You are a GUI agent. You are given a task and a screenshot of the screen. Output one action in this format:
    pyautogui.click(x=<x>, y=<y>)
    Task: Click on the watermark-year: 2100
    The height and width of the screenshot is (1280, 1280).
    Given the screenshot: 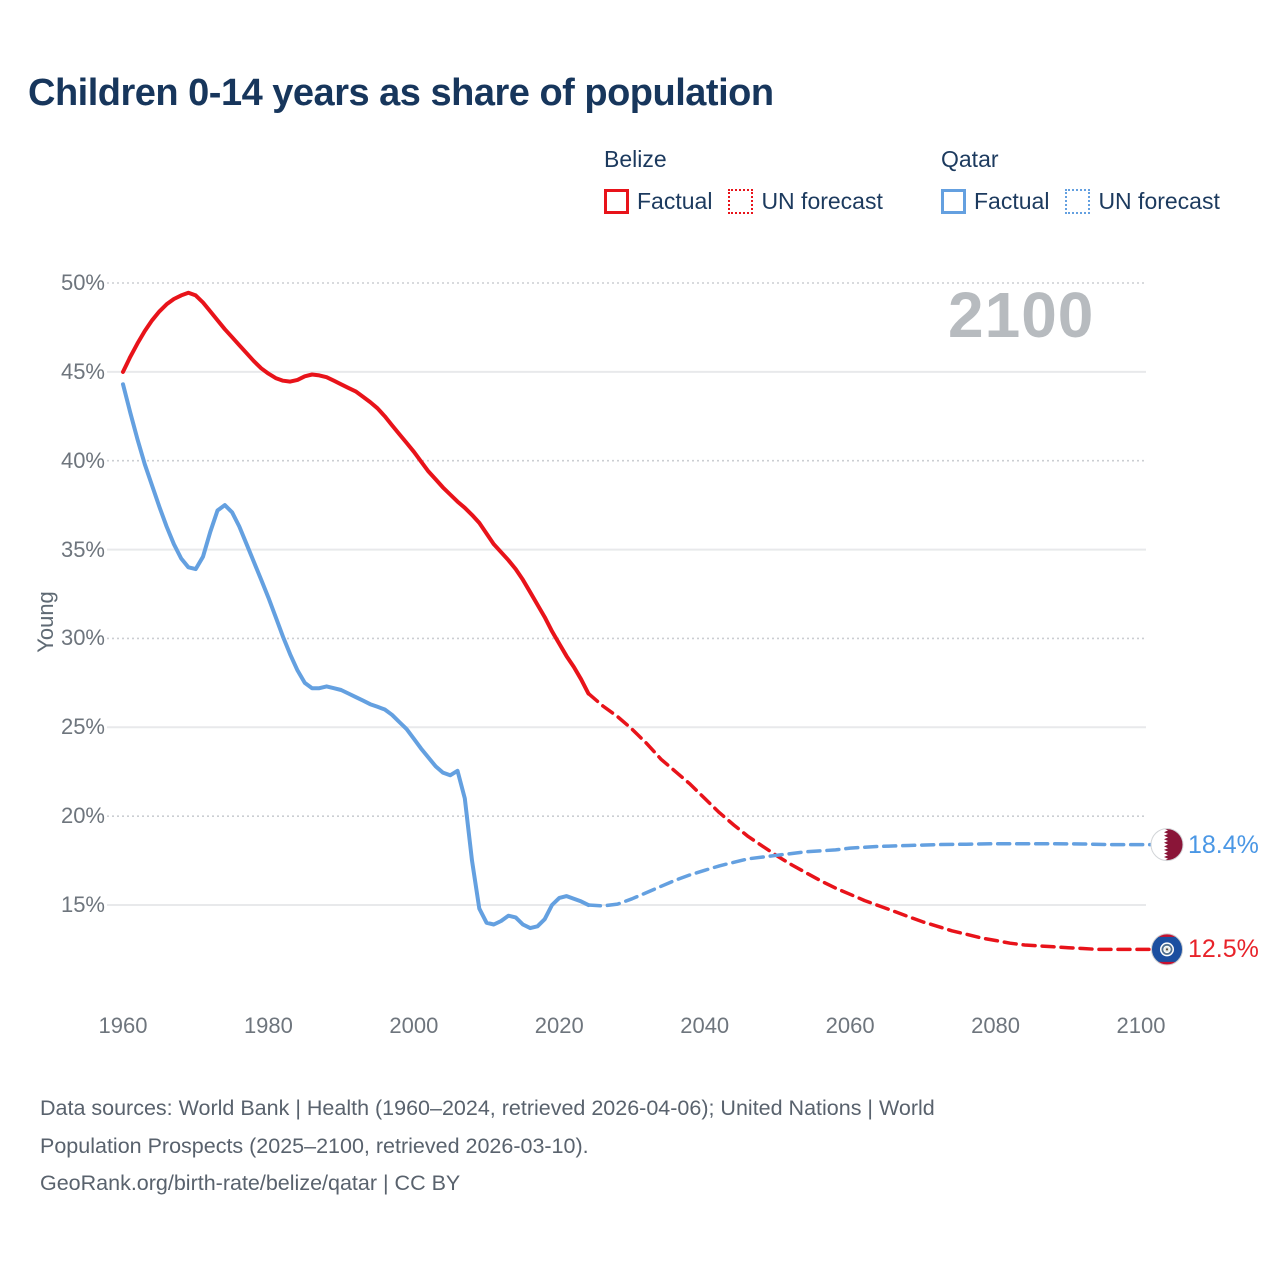 What is the action you would take?
    pyautogui.click(x=1021, y=315)
    